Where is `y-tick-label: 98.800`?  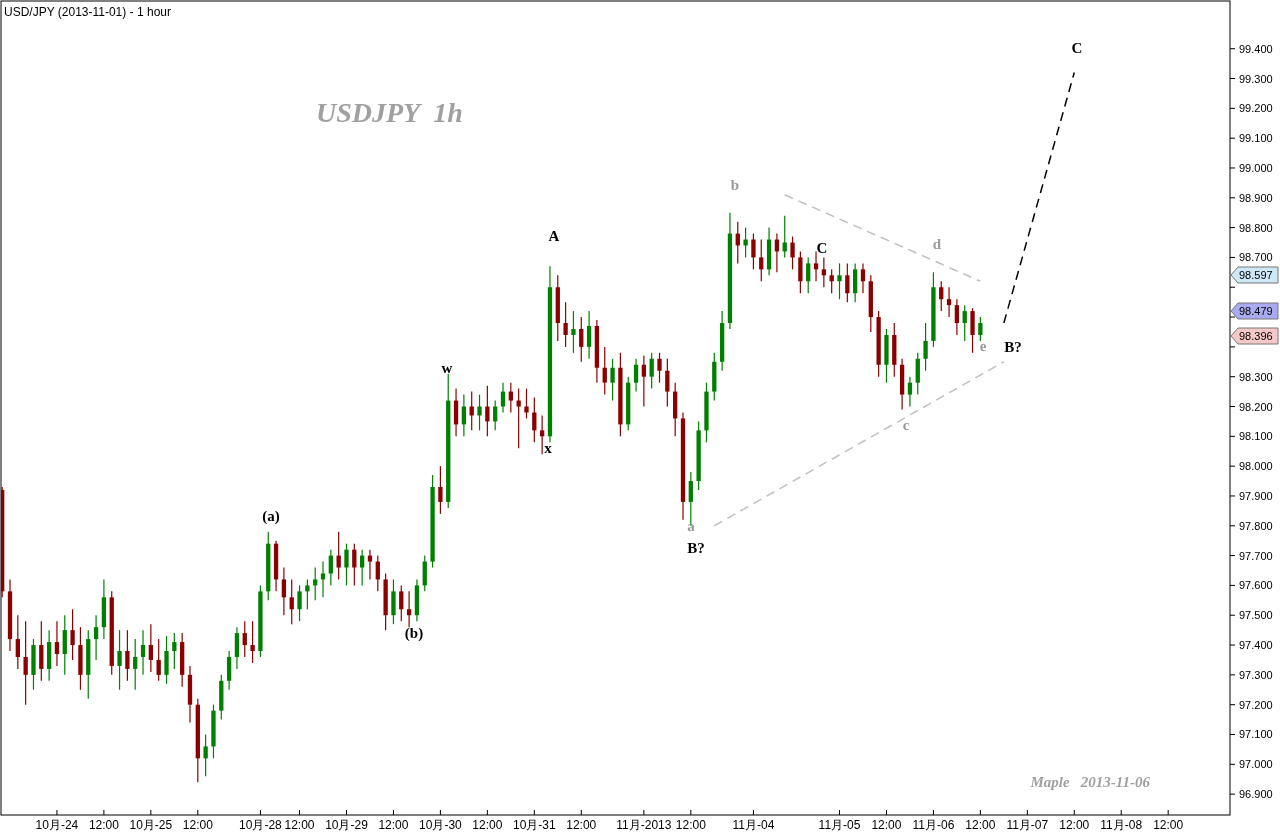 y-tick-label: 98.800 is located at coordinates (1256, 227).